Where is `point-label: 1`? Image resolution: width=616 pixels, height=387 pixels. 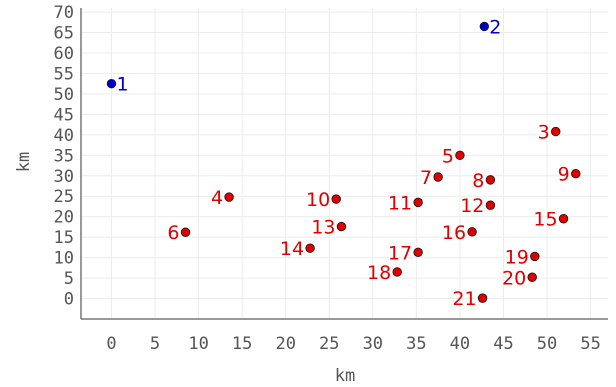
point-label: 1 is located at coordinates (122, 85).